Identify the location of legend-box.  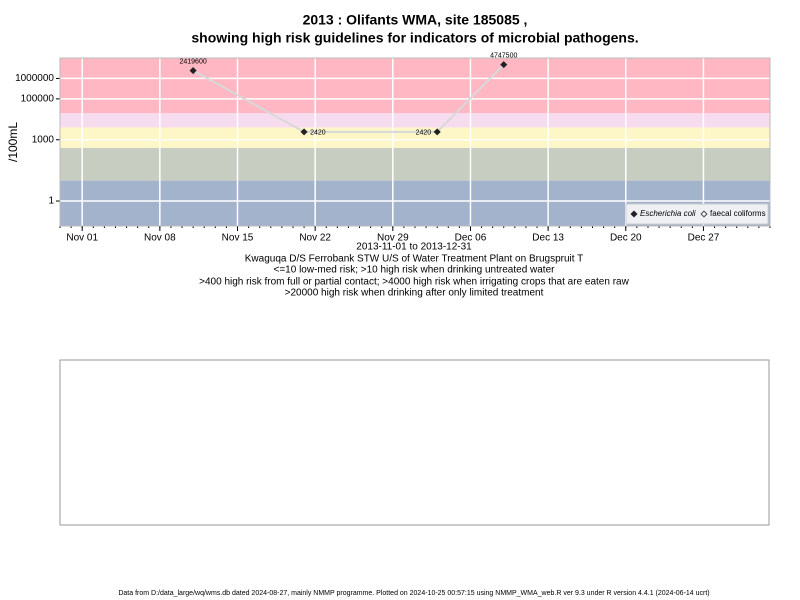
(697, 214).